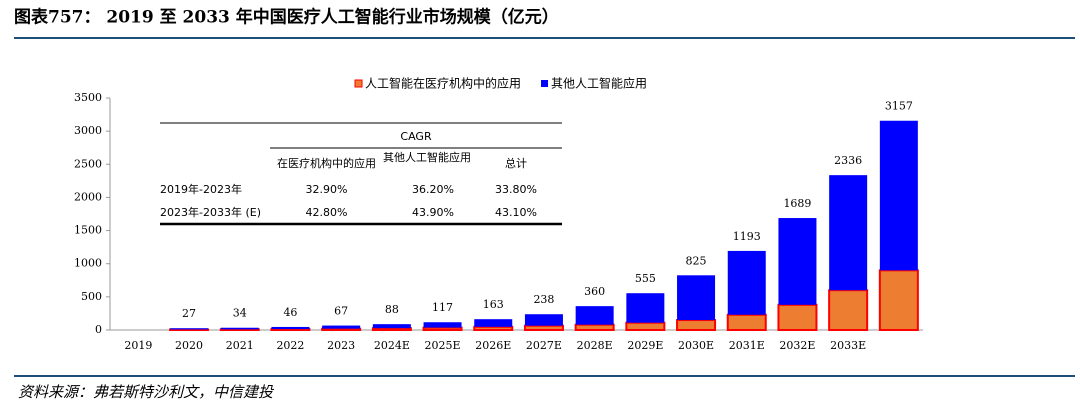 Image resolution: width=1080 pixels, height=410 pixels. Describe the element at coordinates (594, 291) in the screenshot. I see `total-label: 360` at that location.